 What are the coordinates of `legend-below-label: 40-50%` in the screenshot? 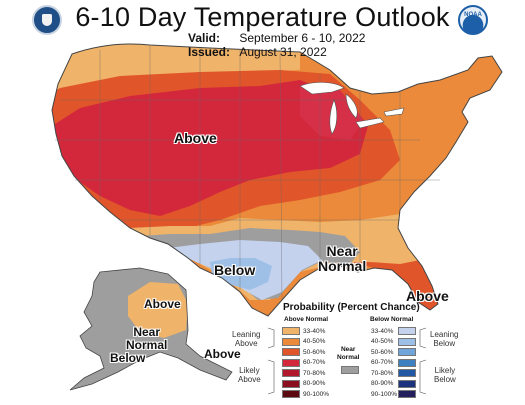 It's located at (382, 341).